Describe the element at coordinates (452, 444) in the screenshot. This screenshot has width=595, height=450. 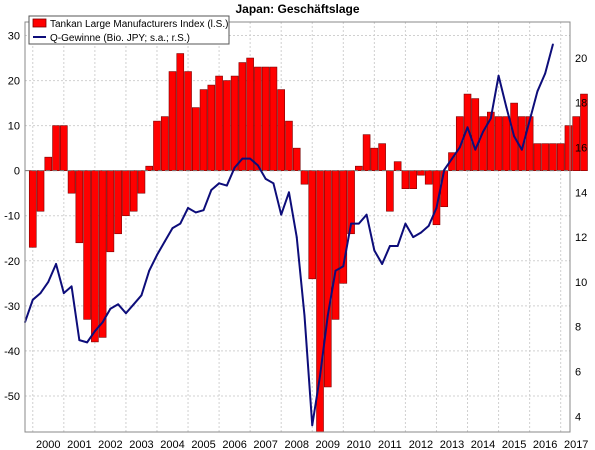
I see `x-tick-label: 2013` at that location.